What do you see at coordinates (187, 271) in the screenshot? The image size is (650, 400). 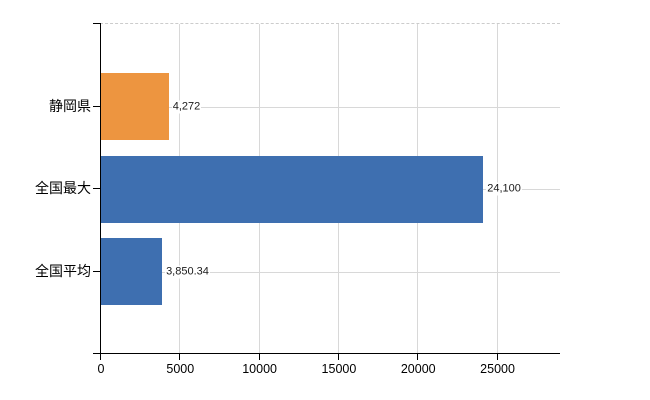 I see `bar-value-label: 3,850.34` at bounding box center [187, 271].